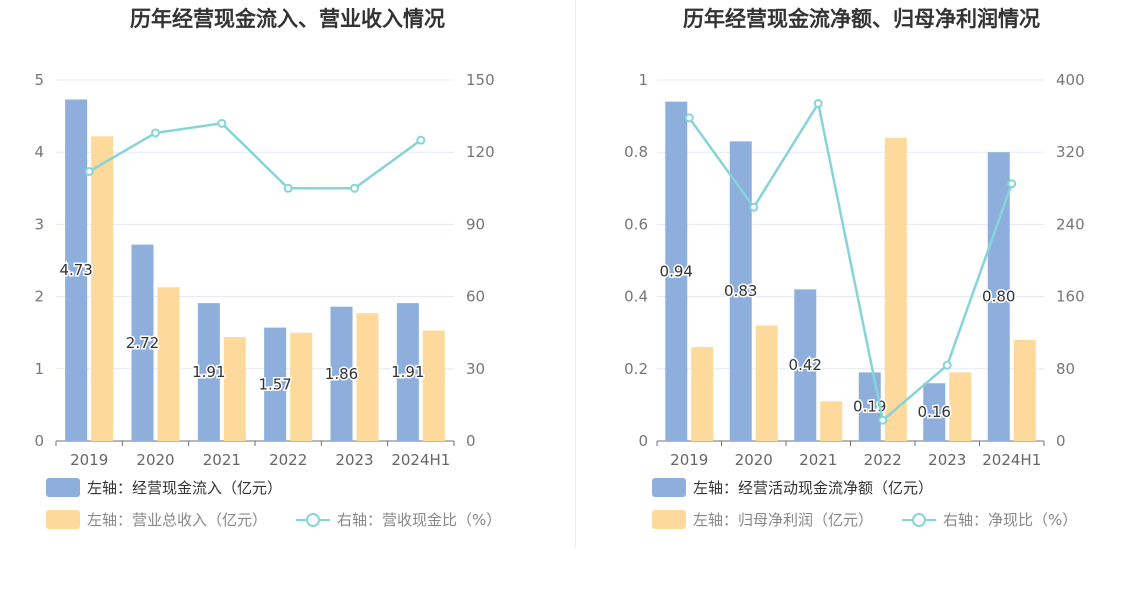 The height and width of the screenshot is (589, 1147). Describe the element at coordinates (480, 152) in the screenshot. I see `right-axis-tick-label: 120` at that location.